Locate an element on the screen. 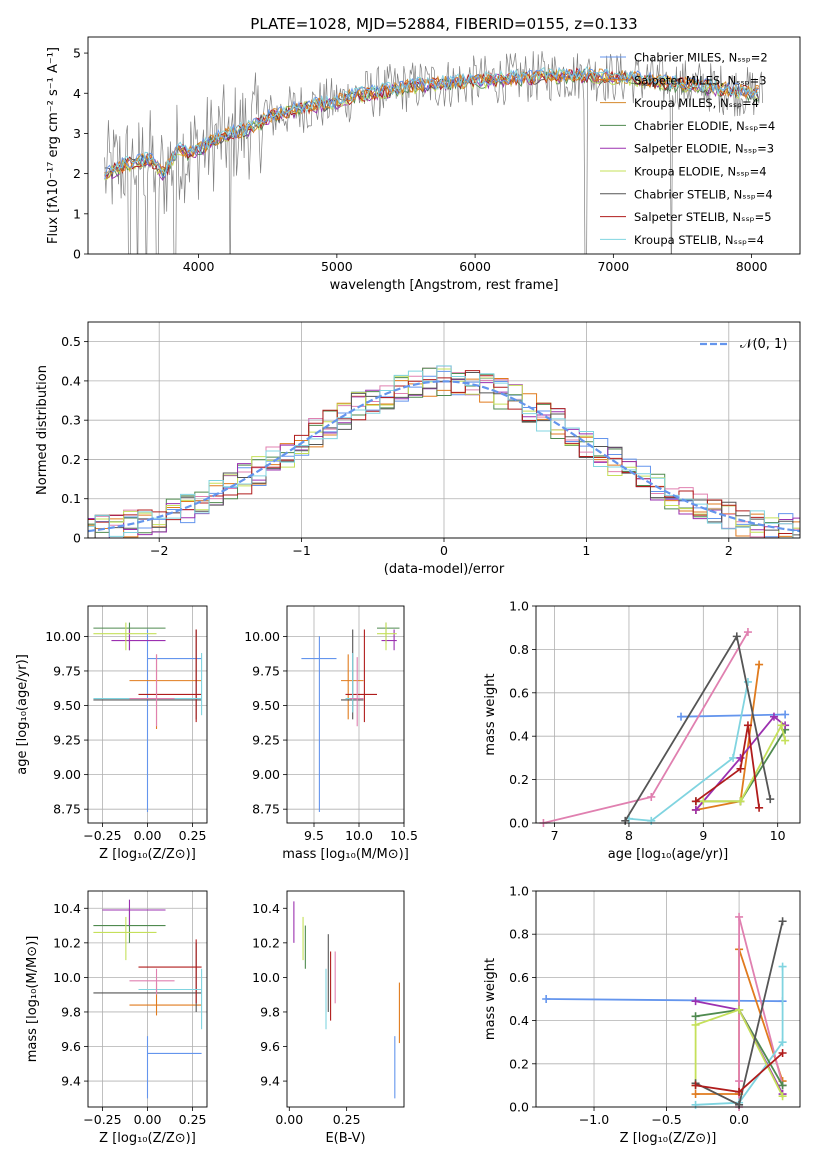 Image resolution: width=819 pixels, height=1170 pixels. x-tick-label: 10 is located at coordinates (778, 835).